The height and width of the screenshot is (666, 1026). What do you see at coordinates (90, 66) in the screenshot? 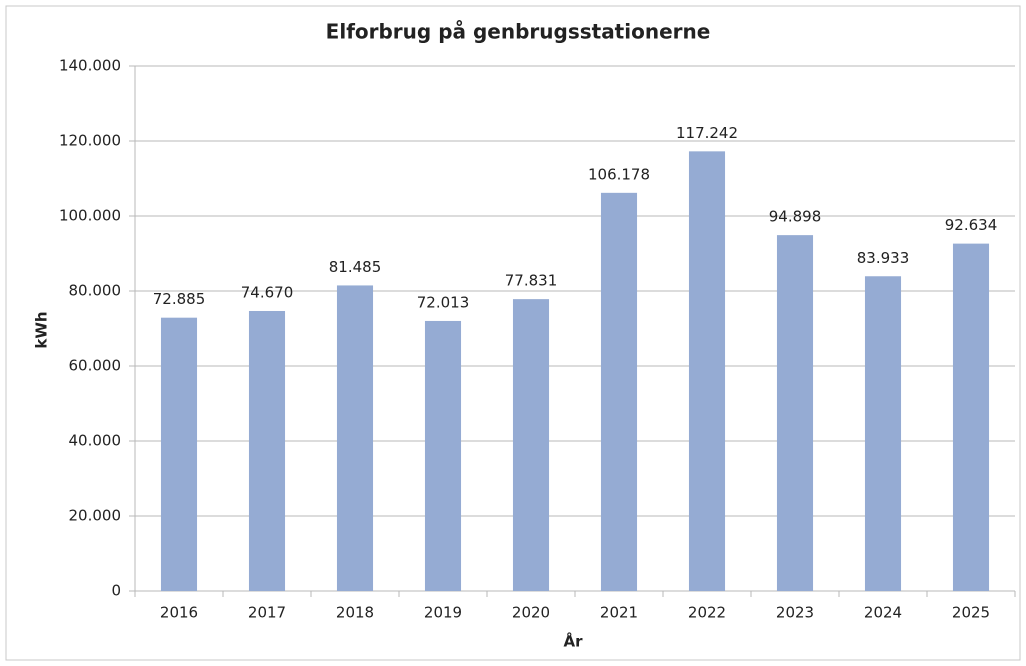
I see `y-tick-label: 140.000` at bounding box center [90, 66].